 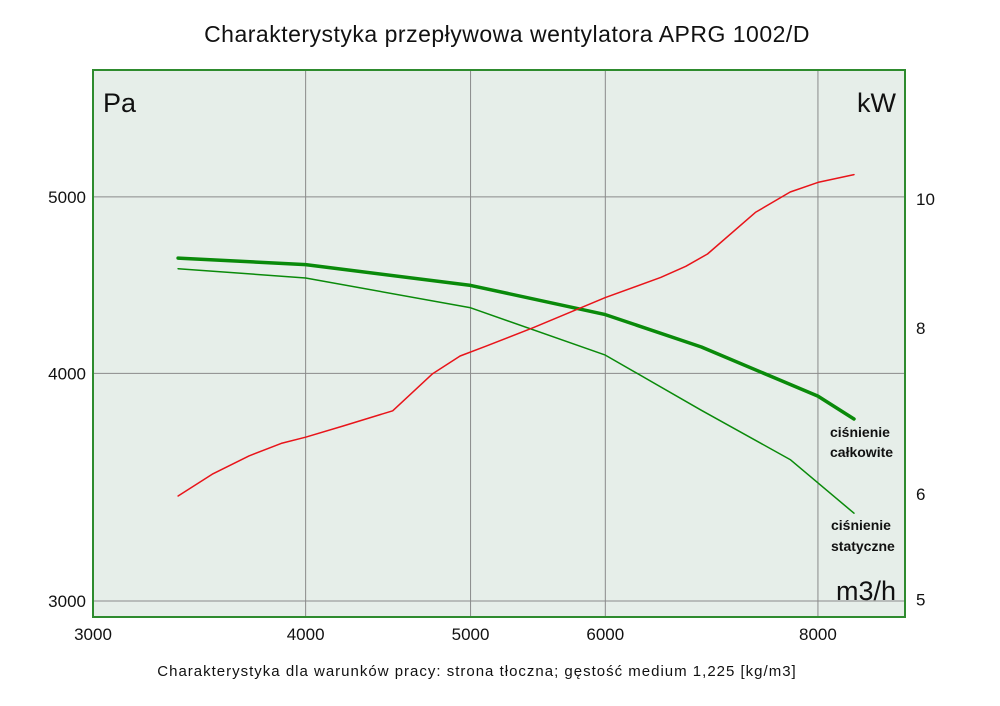 What do you see at coordinates (67, 601) in the screenshot?
I see `y-tick-label: 3000` at bounding box center [67, 601].